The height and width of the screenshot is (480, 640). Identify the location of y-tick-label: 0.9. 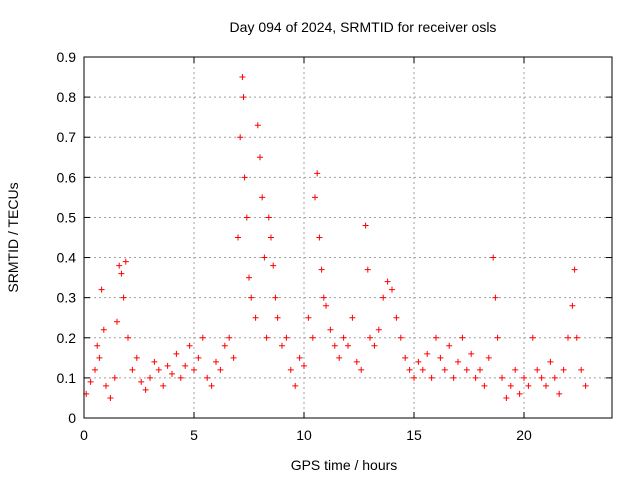
(67, 57).